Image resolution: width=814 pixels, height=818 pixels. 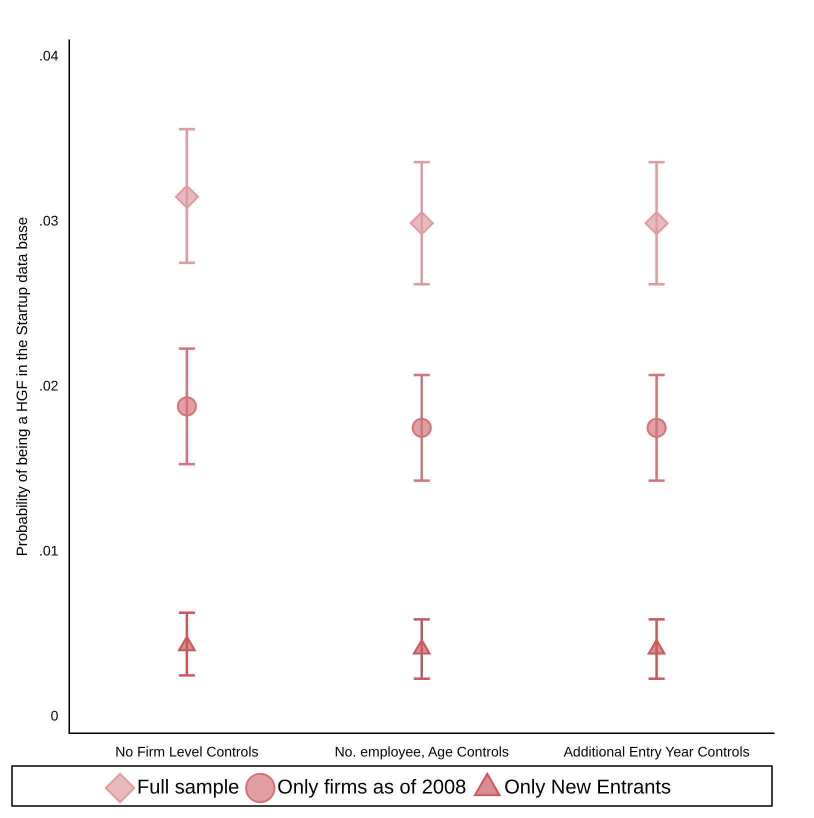 What do you see at coordinates (54, 716) in the screenshot?
I see `y-tick-label: 0` at bounding box center [54, 716].